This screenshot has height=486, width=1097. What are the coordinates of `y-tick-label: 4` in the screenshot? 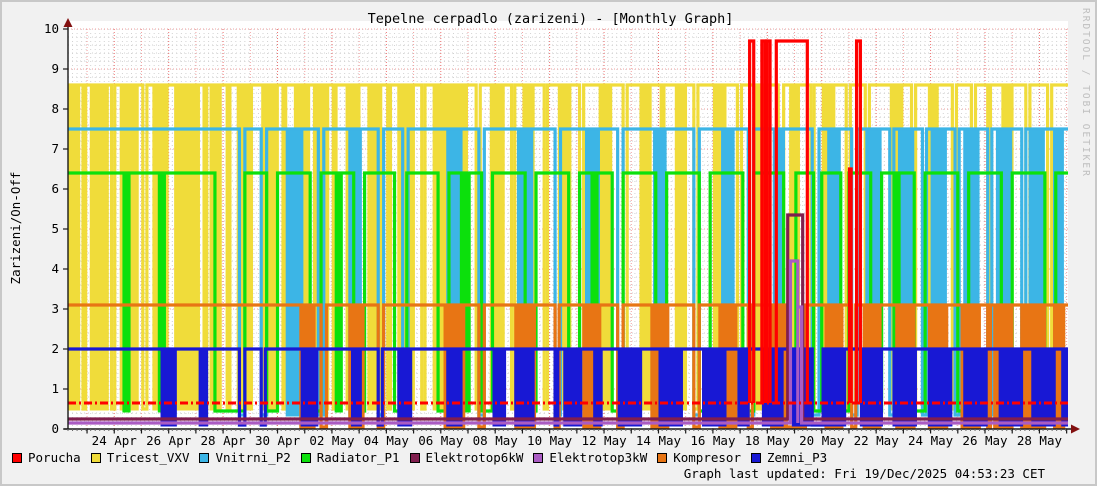 It's located at (55, 268).